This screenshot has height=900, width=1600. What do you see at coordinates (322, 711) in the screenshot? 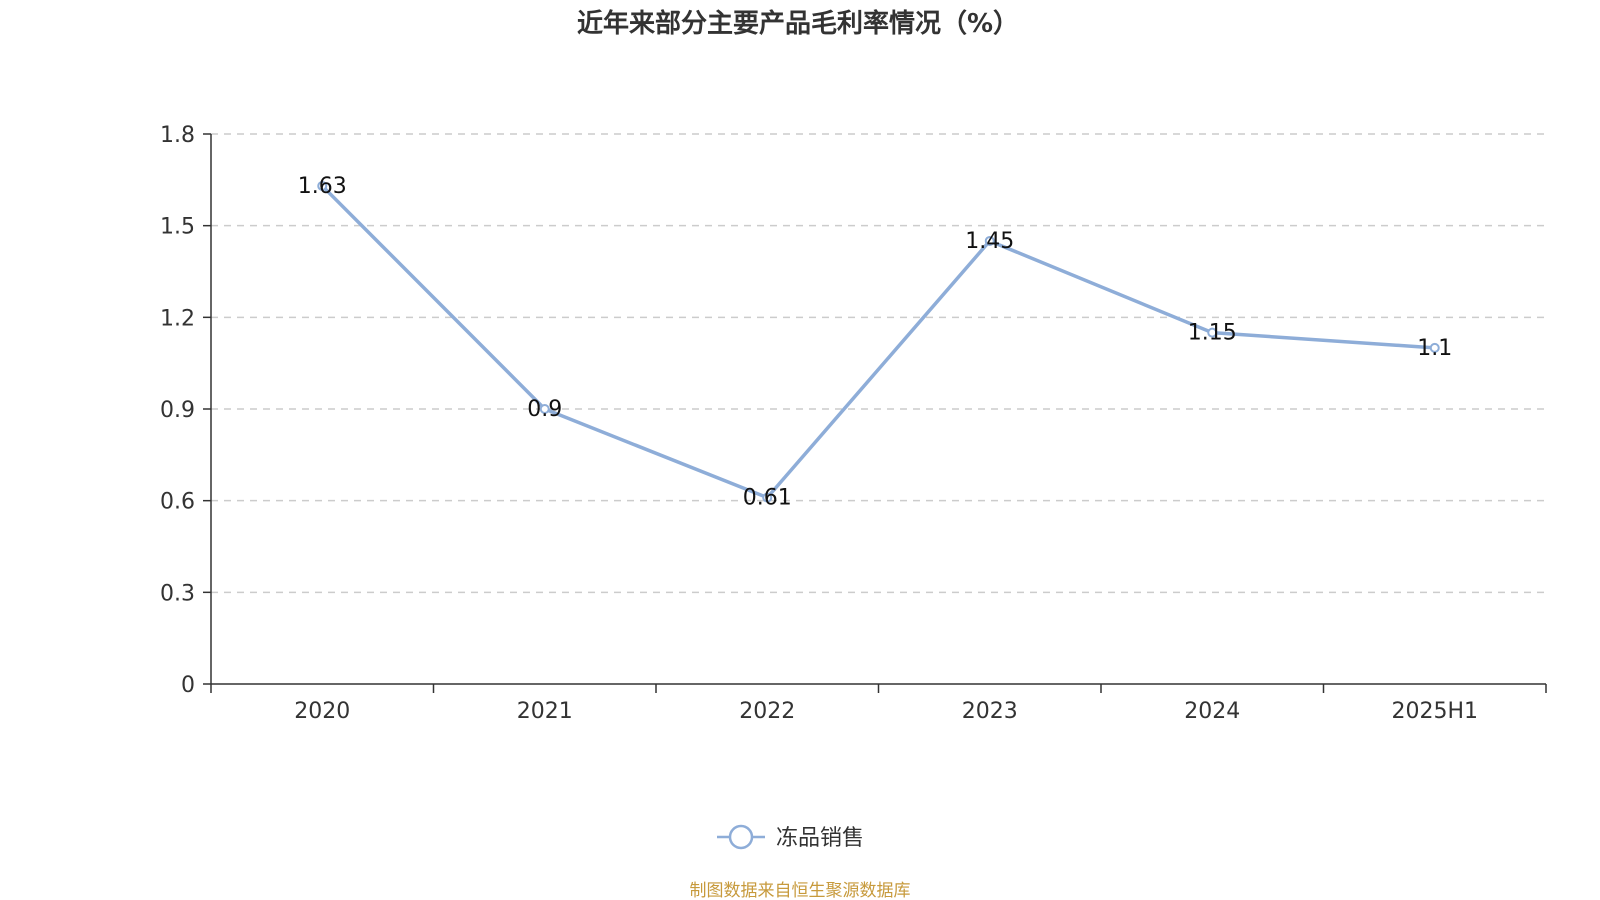
I see `x-tick-label: 2020` at bounding box center [322, 711].